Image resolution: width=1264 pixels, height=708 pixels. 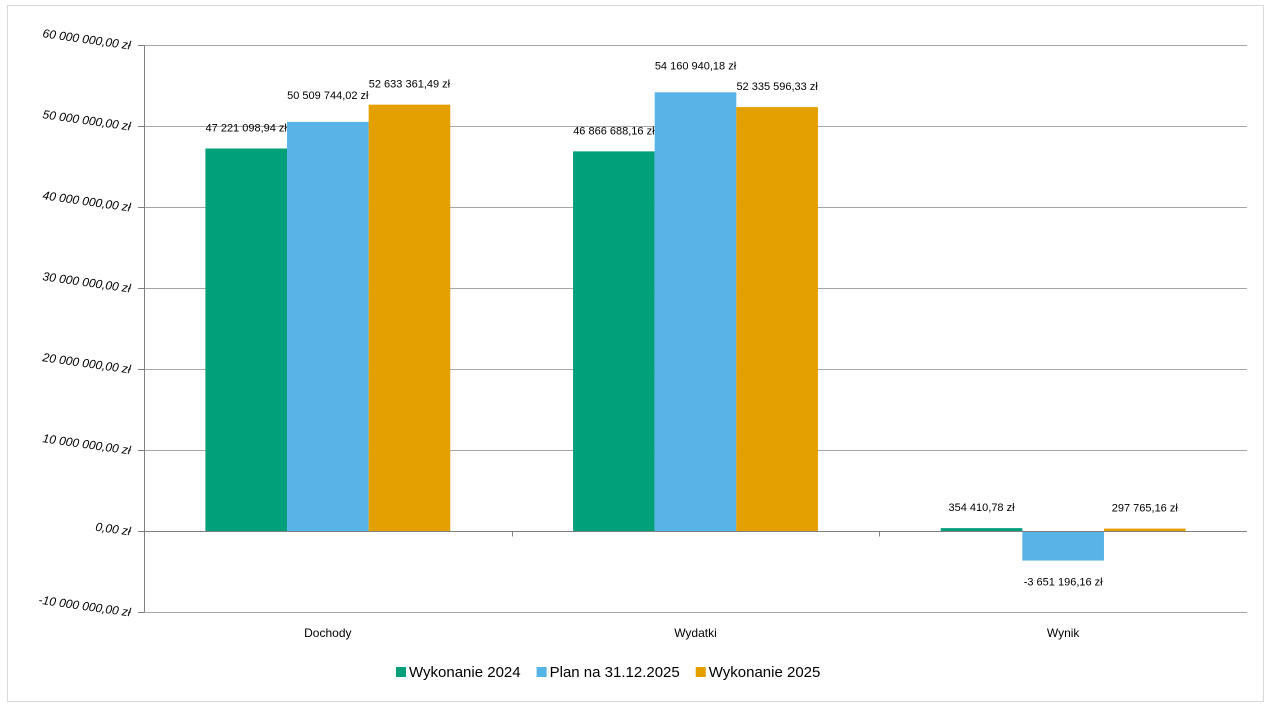 What do you see at coordinates (328, 96) in the screenshot?
I see `data-label: 50 509 744,02 zł` at bounding box center [328, 96].